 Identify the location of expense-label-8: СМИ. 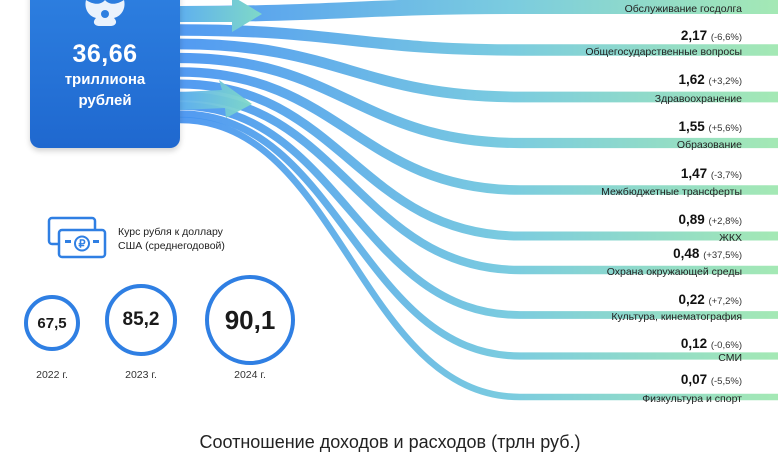
(730, 358).